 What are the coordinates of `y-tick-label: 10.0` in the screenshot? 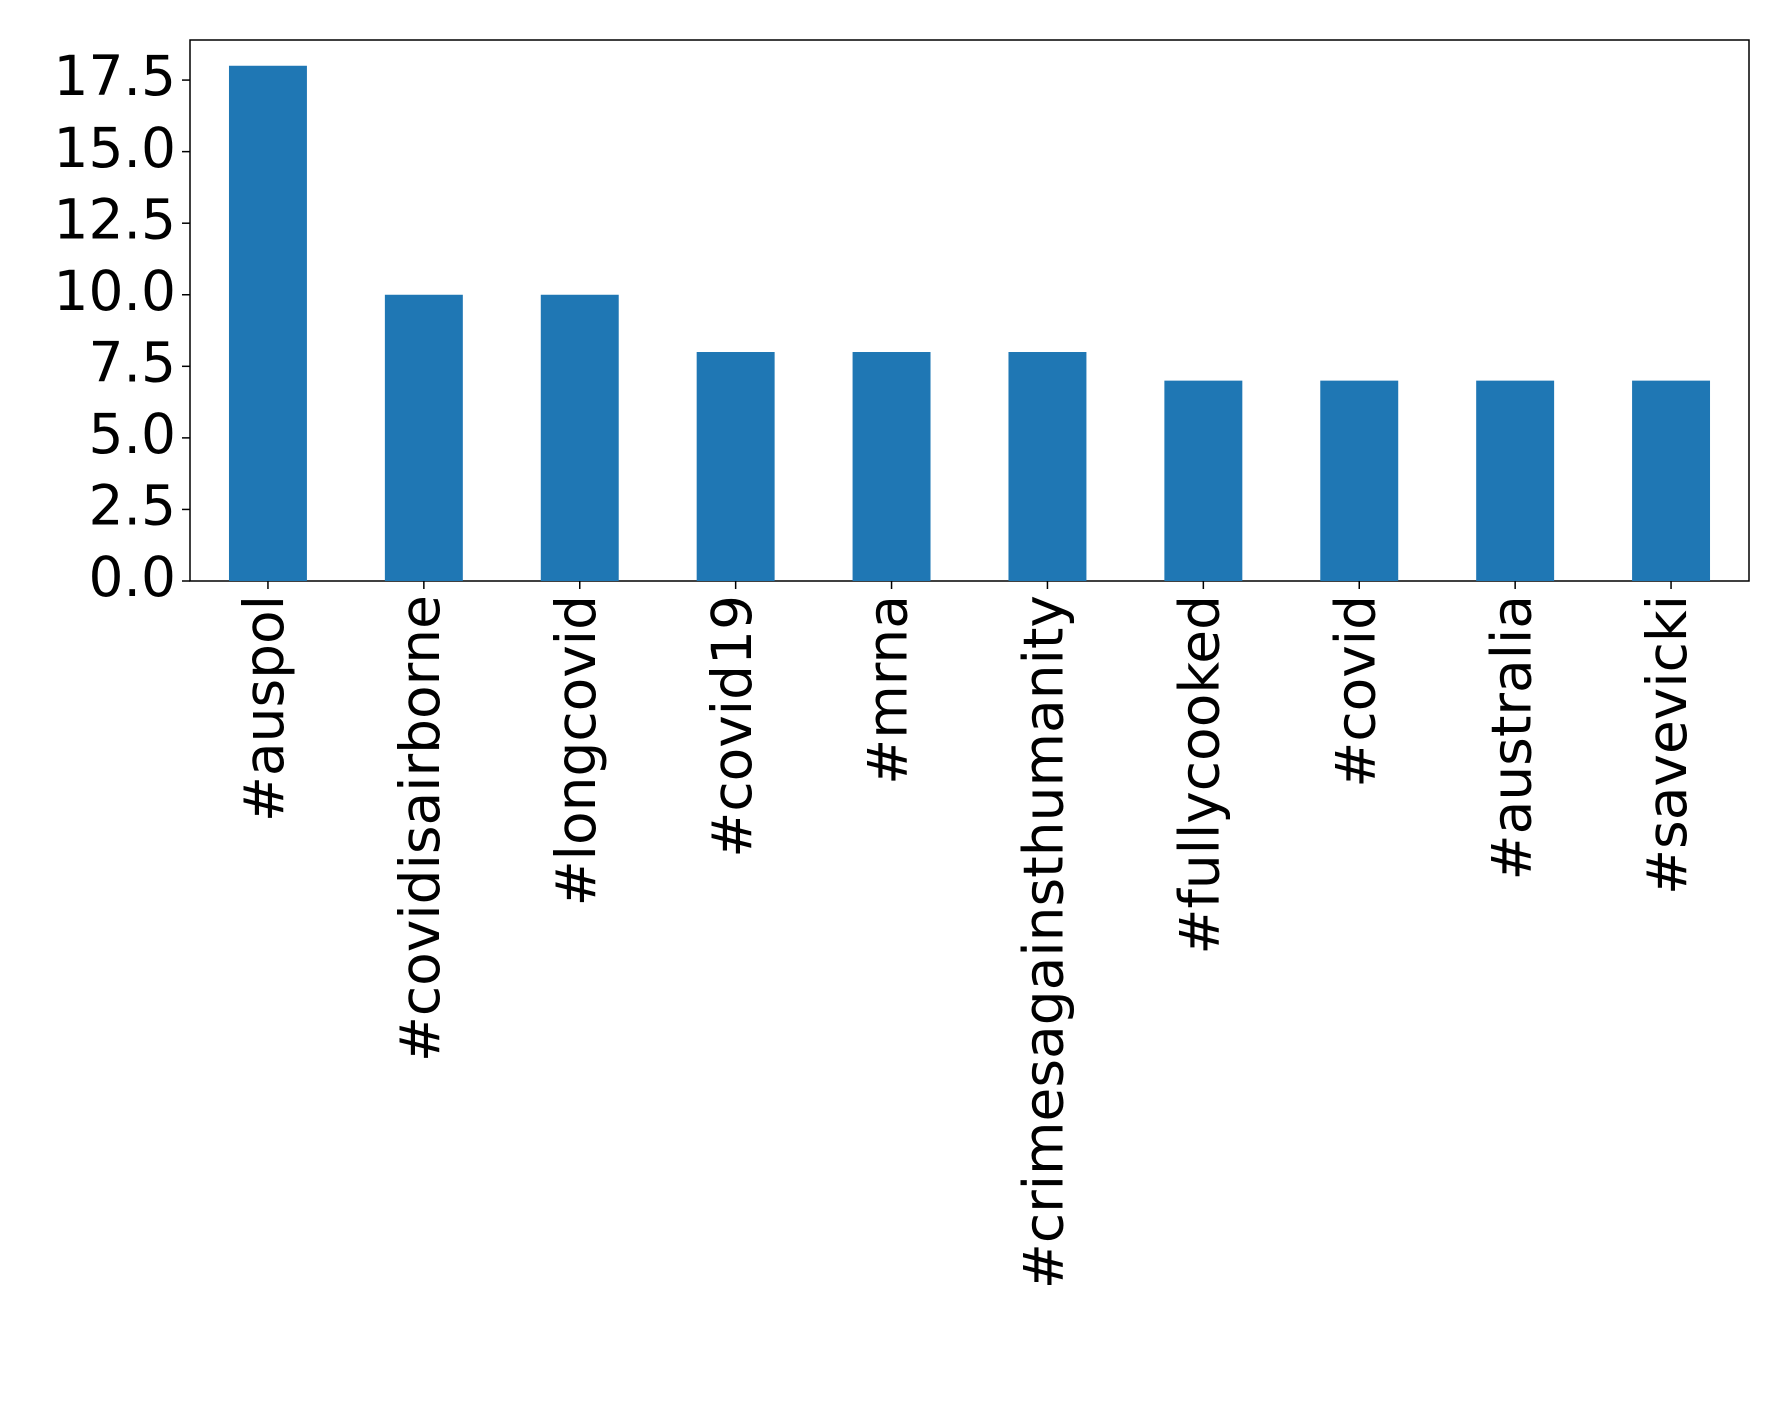 It's located at (115, 291).